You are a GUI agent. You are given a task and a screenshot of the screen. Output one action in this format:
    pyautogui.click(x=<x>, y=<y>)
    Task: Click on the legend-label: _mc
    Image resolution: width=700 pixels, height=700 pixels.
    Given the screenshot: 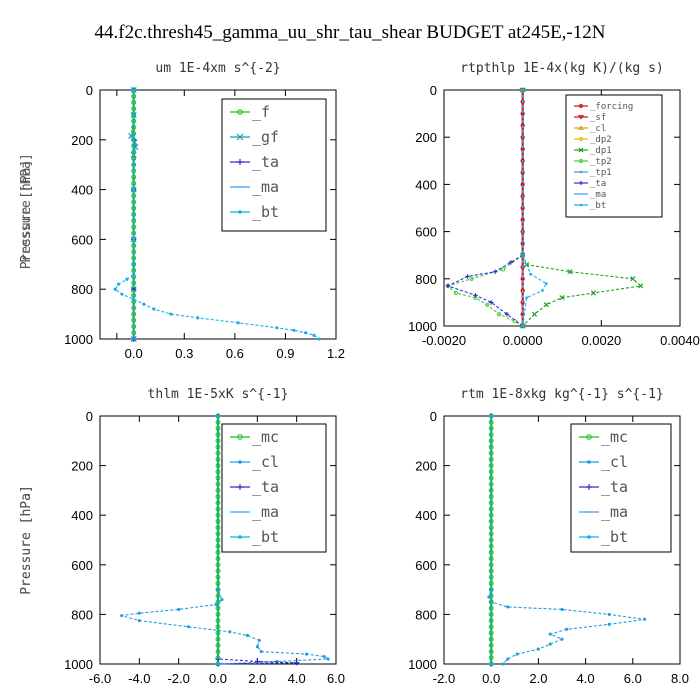 What is the action you would take?
    pyautogui.click(x=614, y=437)
    